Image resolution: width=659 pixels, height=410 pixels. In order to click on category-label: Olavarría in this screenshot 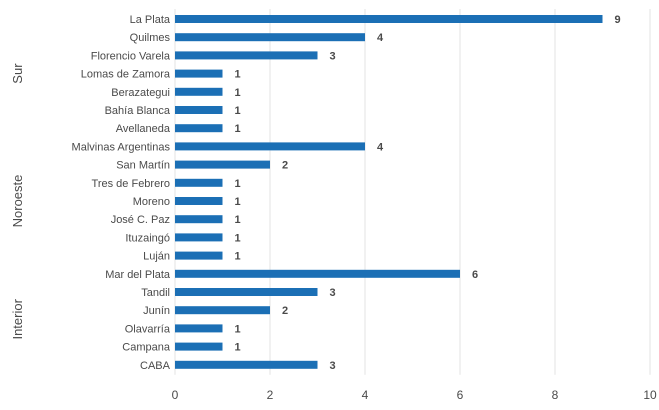, I will do `click(148, 329)`.